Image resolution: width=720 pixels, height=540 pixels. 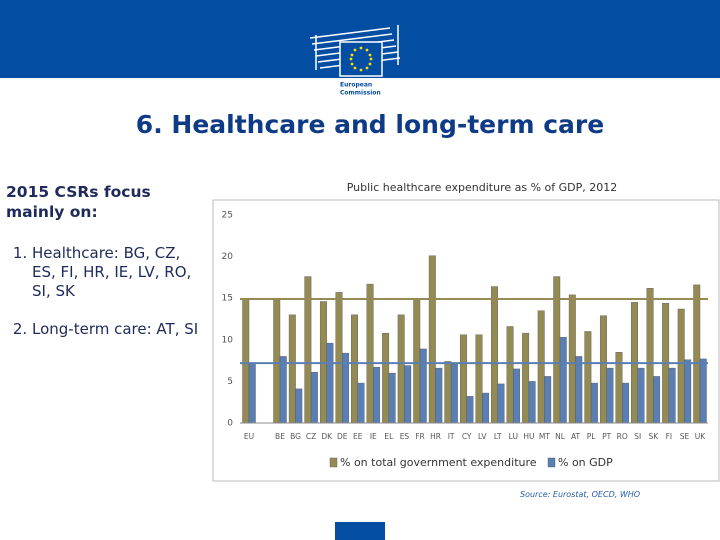 What do you see at coordinates (607, 436) in the screenshot?
I see `x-tick-label: PT` at bounding box center [607, 436].